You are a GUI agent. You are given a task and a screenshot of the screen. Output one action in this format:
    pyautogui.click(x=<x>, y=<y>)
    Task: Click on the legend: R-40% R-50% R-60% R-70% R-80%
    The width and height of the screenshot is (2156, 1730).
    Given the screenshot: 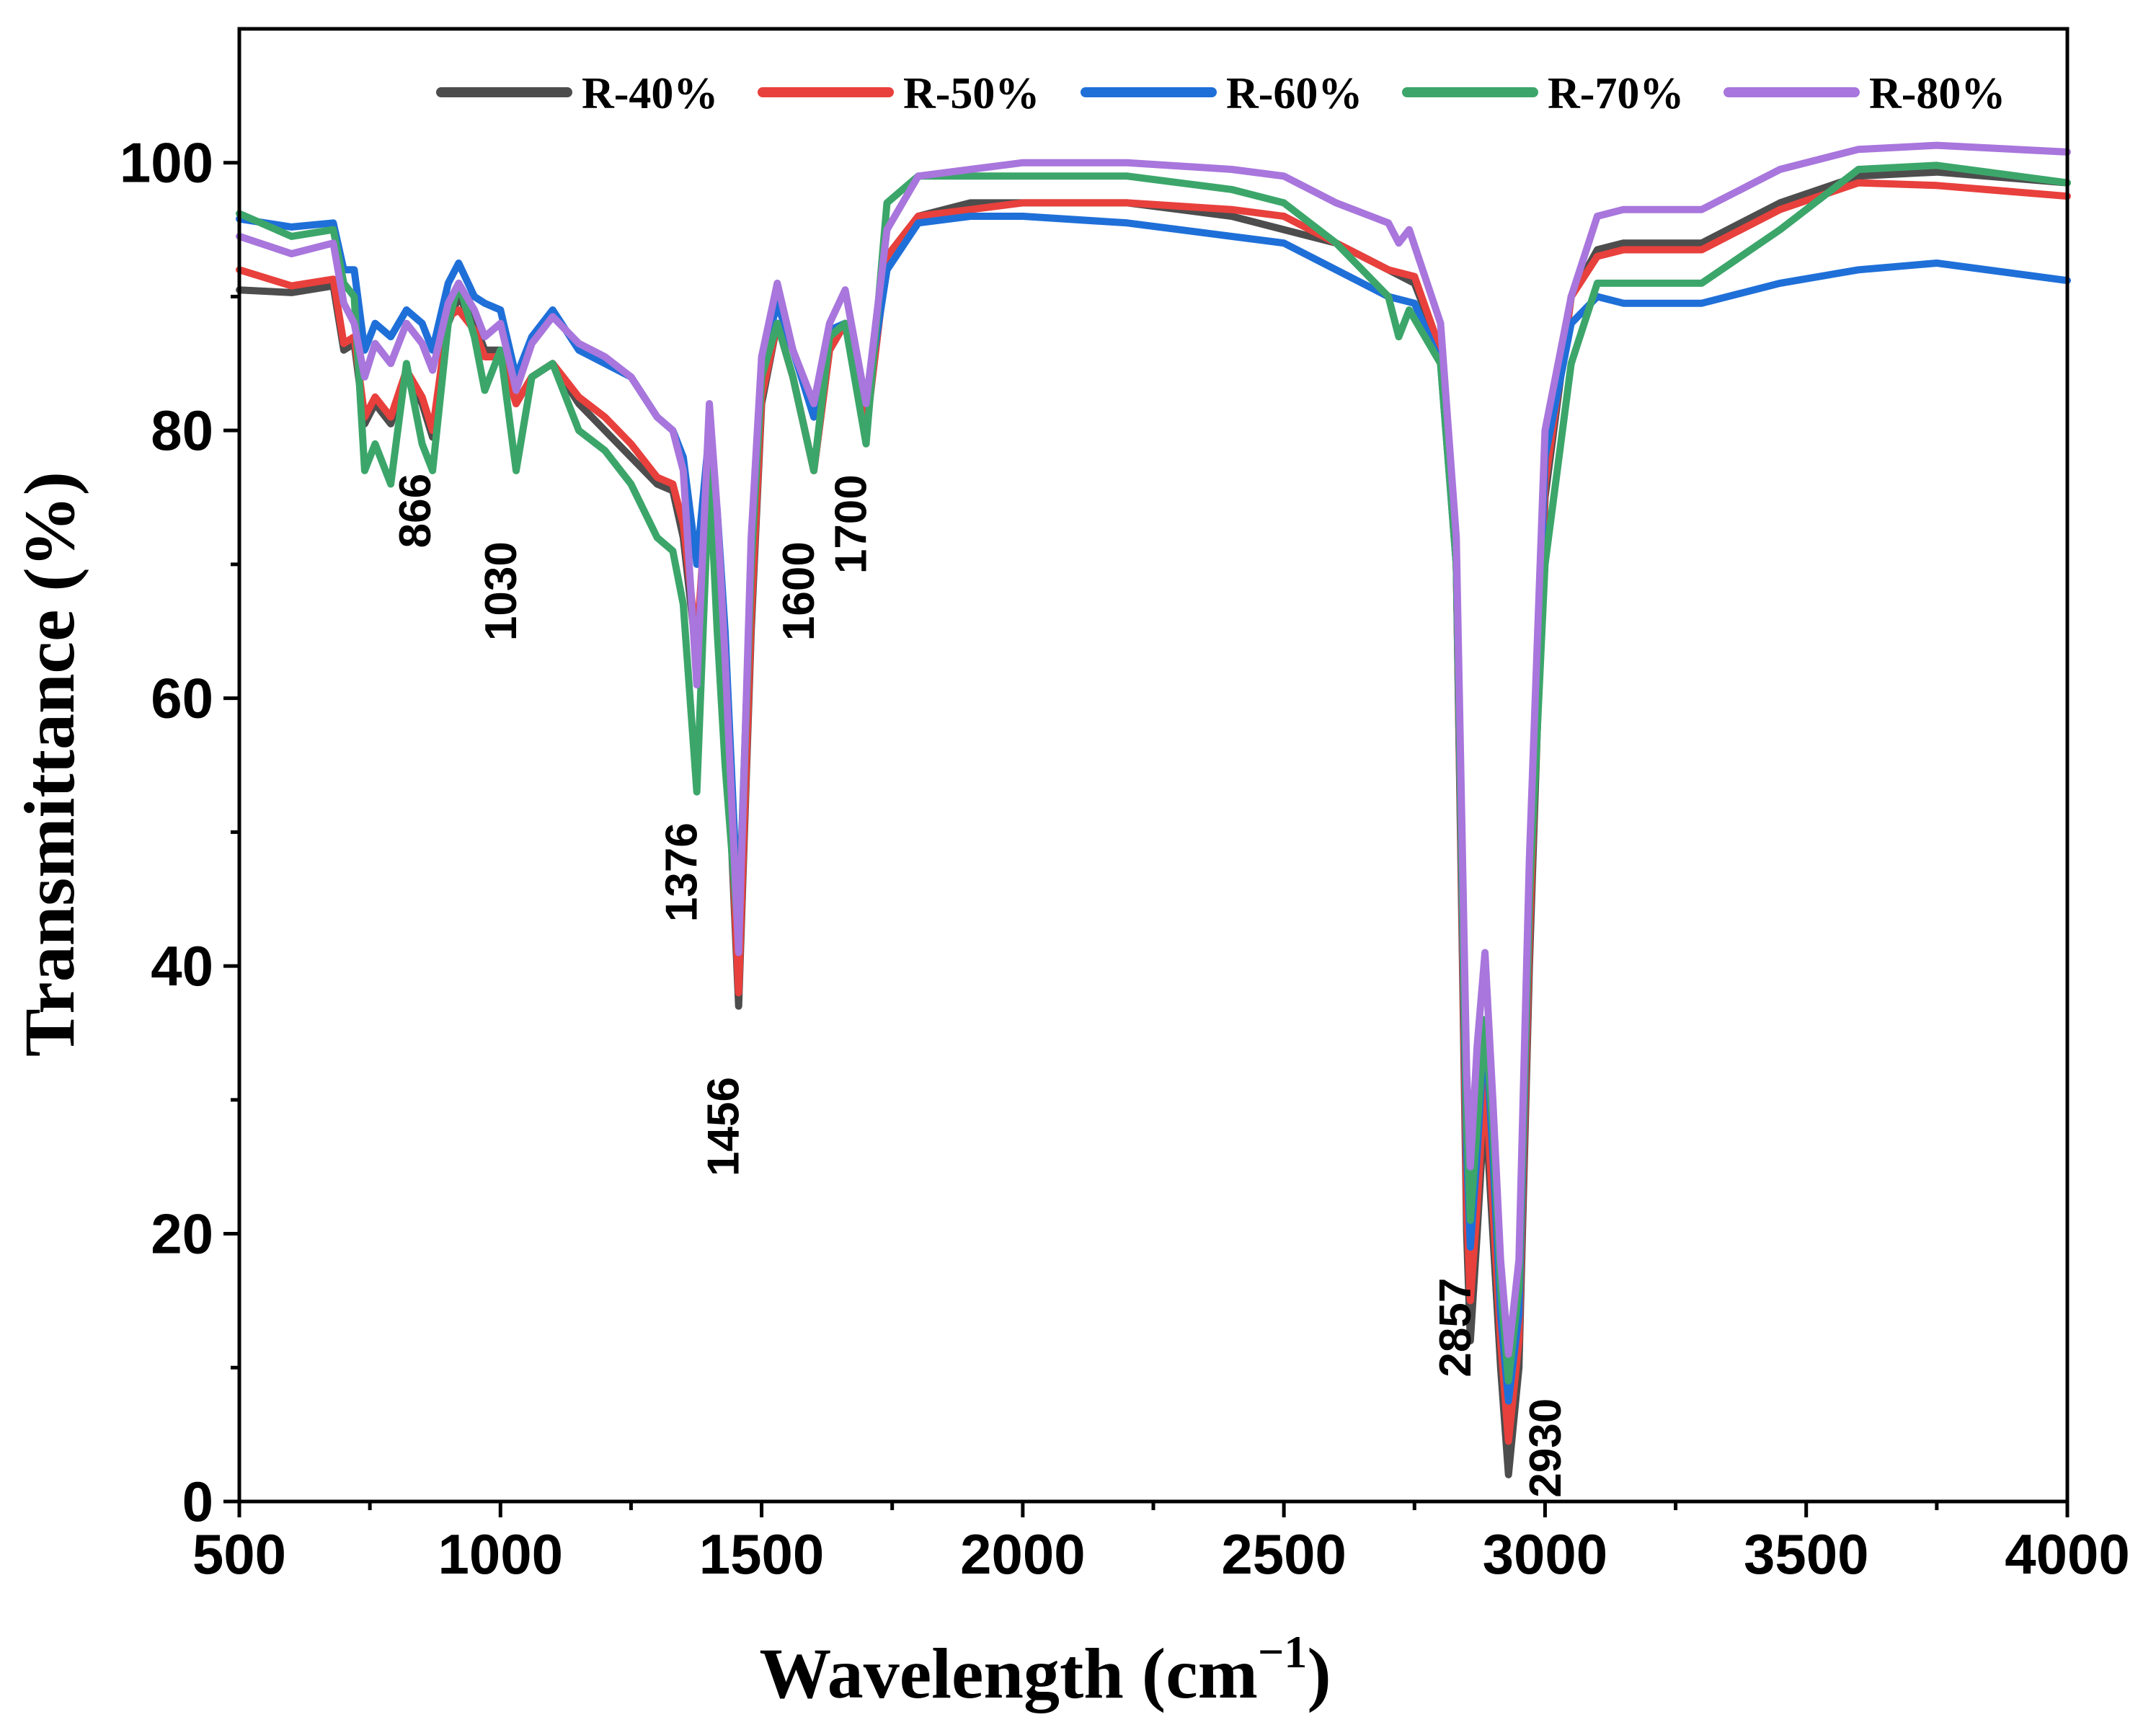 What is the action you would take?
    pyautogui.click(x=1220, y=93)
    